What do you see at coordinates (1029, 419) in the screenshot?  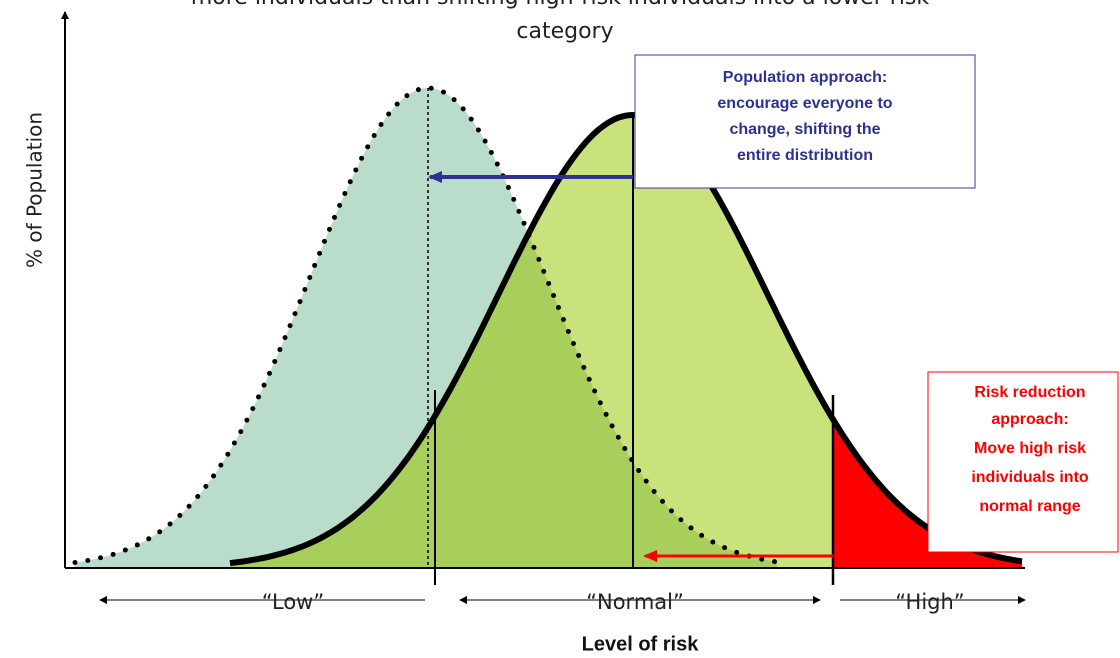 I see `risk-text: approach:` at bounding box center [1029, 419].